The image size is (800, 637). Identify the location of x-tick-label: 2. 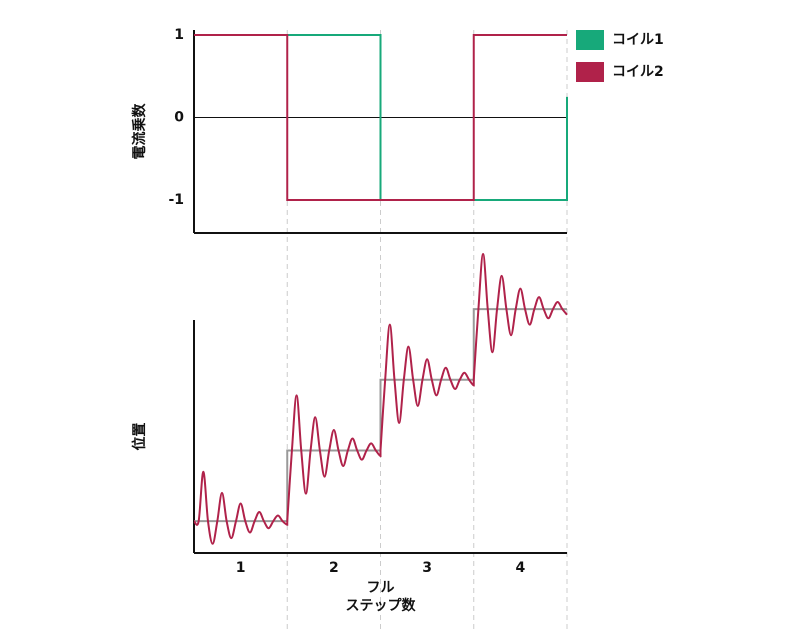
(334, 568).